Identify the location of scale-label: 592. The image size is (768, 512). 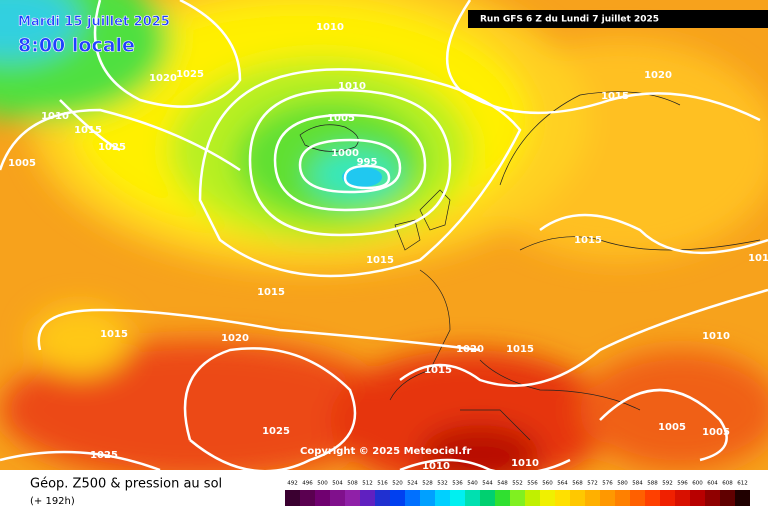
(667, 484).